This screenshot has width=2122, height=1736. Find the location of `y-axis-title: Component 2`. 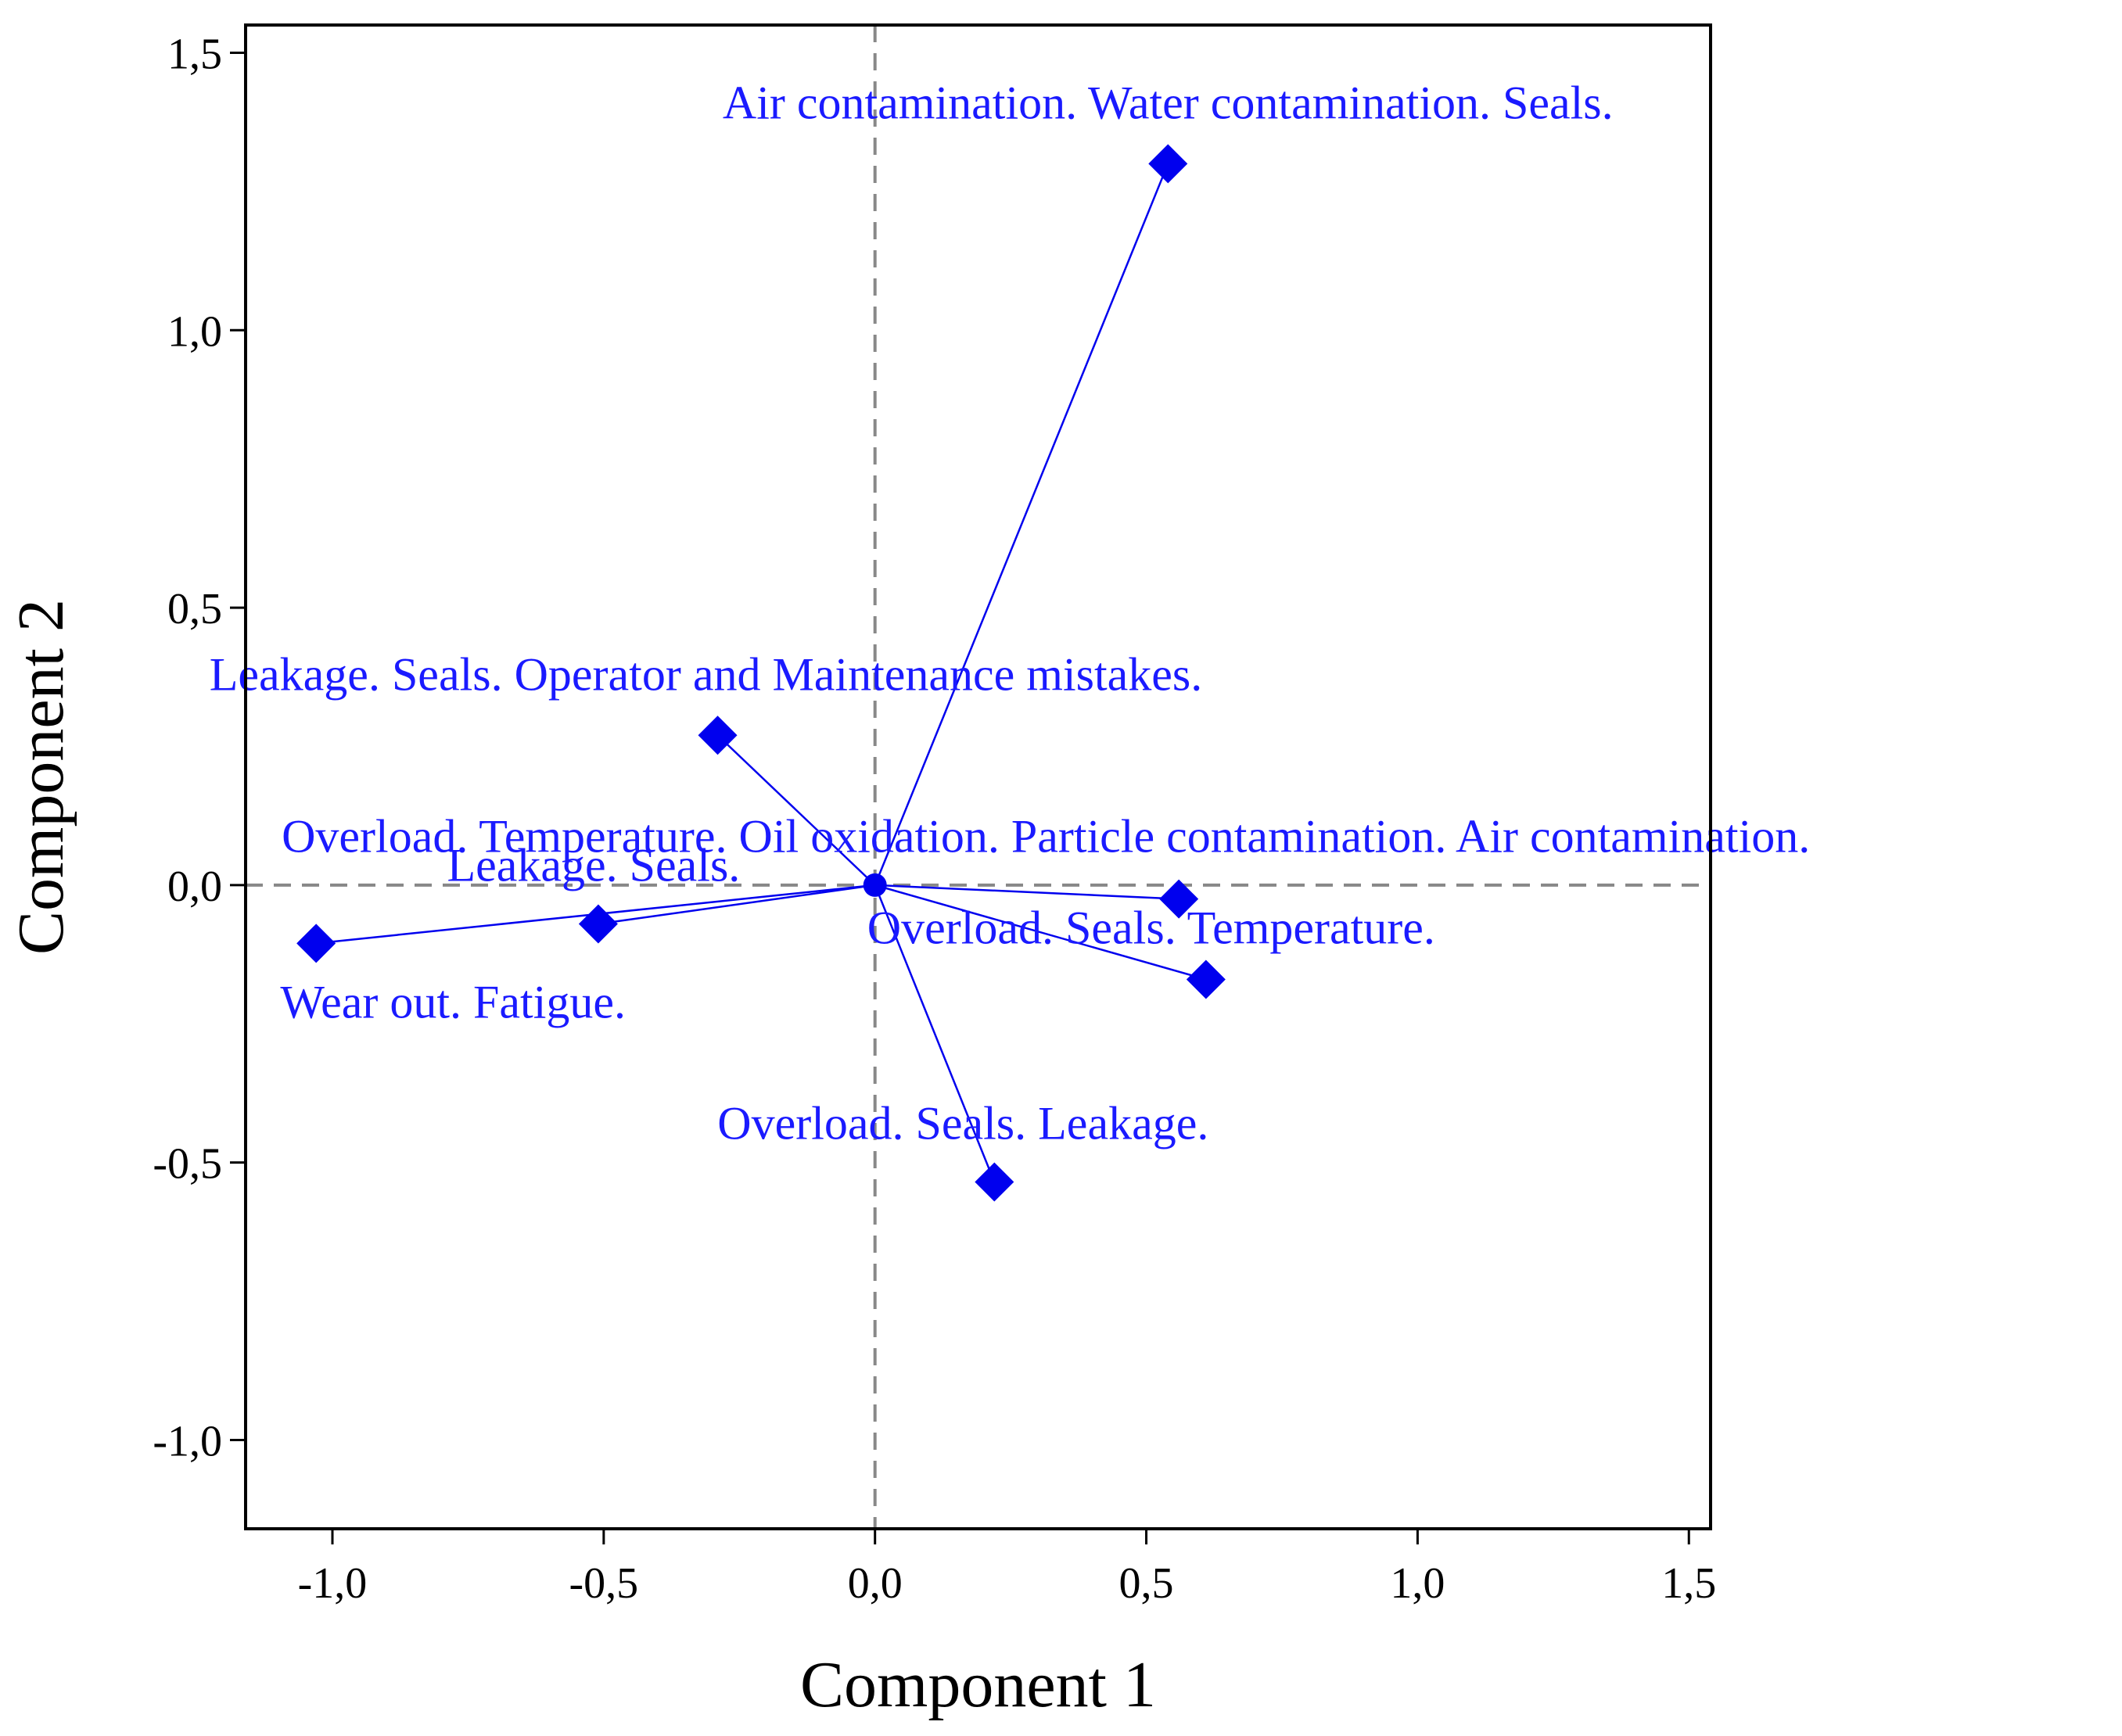

y-axis-title: Component 2 is located at coordinates (41, 777).